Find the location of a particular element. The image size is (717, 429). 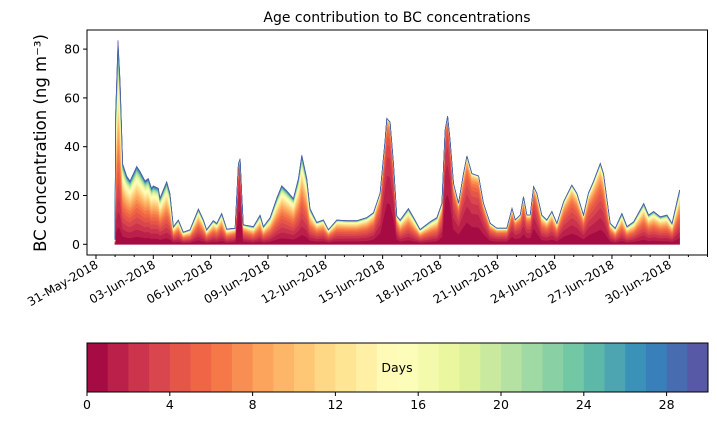

colorbar-label: Days is located at coordinates (396, 367).